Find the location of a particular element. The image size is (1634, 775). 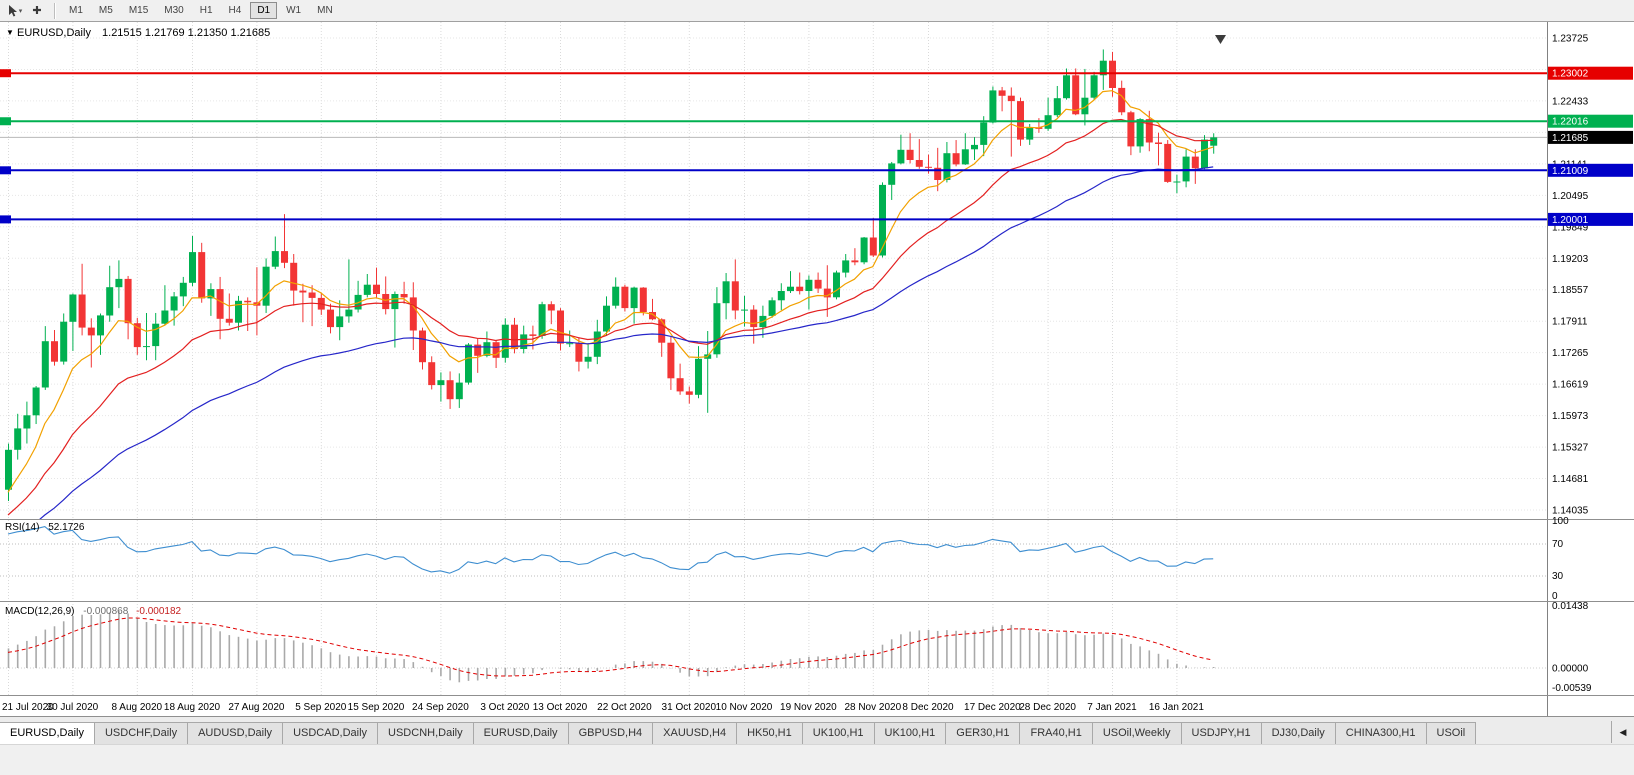

svg-text: 1.18557 is located at coordinates (1570, 290).